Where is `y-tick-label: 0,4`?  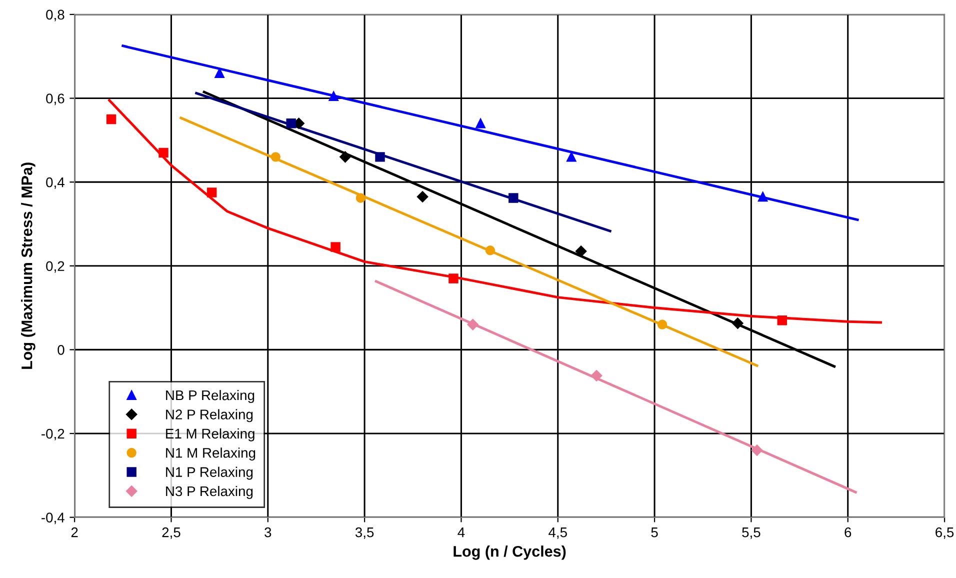
y-tick-label: 0,4 is located at coordinates (55, 183).